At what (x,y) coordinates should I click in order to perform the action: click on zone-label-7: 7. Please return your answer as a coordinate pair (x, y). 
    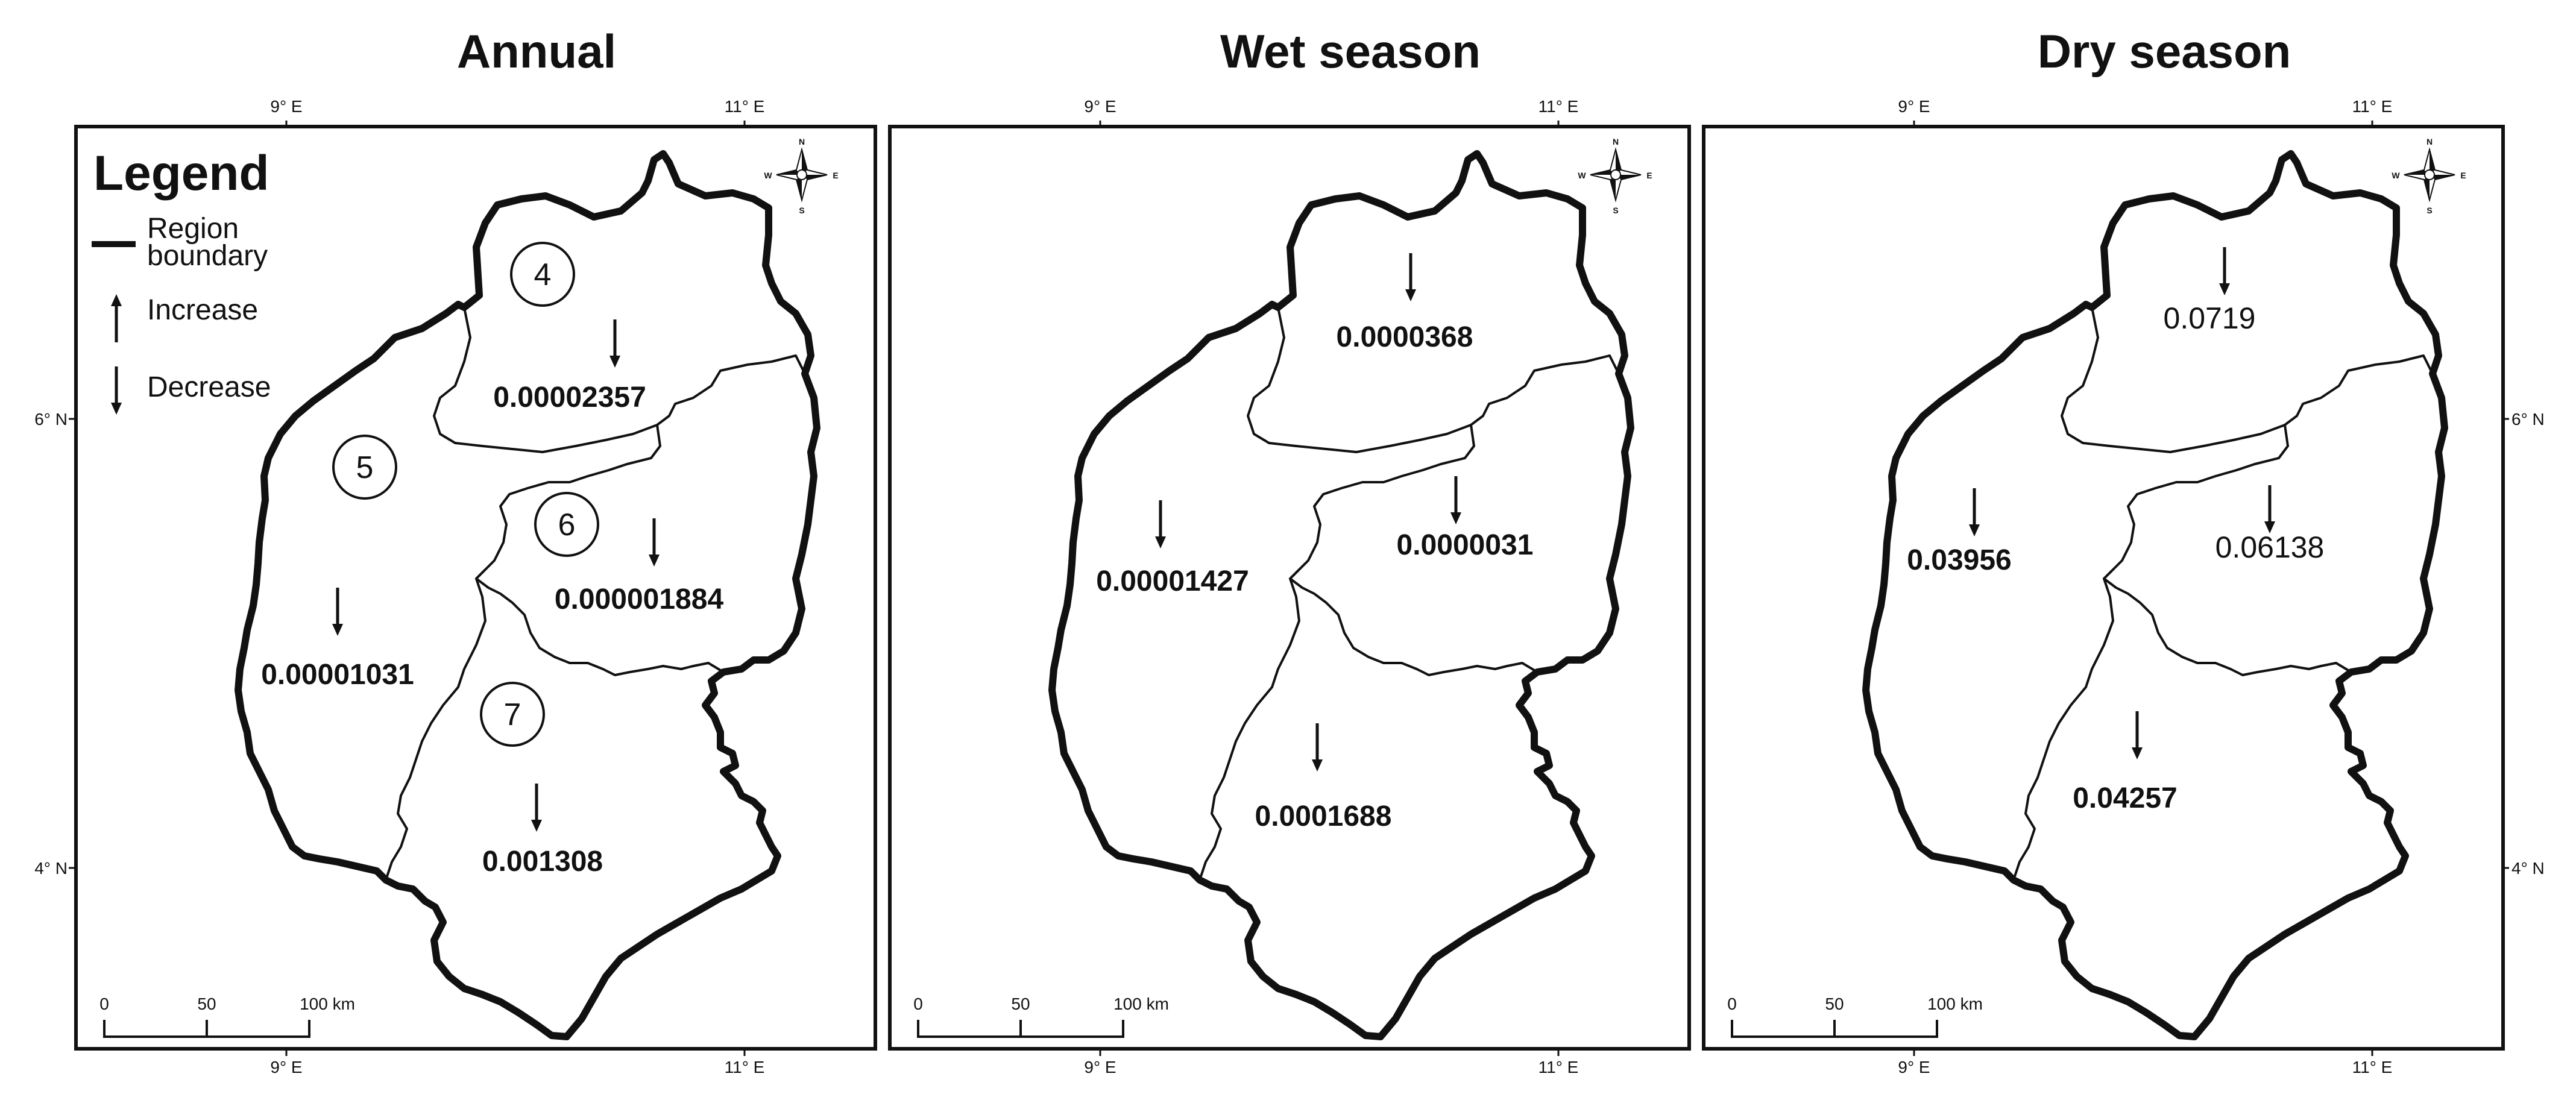
    Looking at the image, I should click on (512, 714).